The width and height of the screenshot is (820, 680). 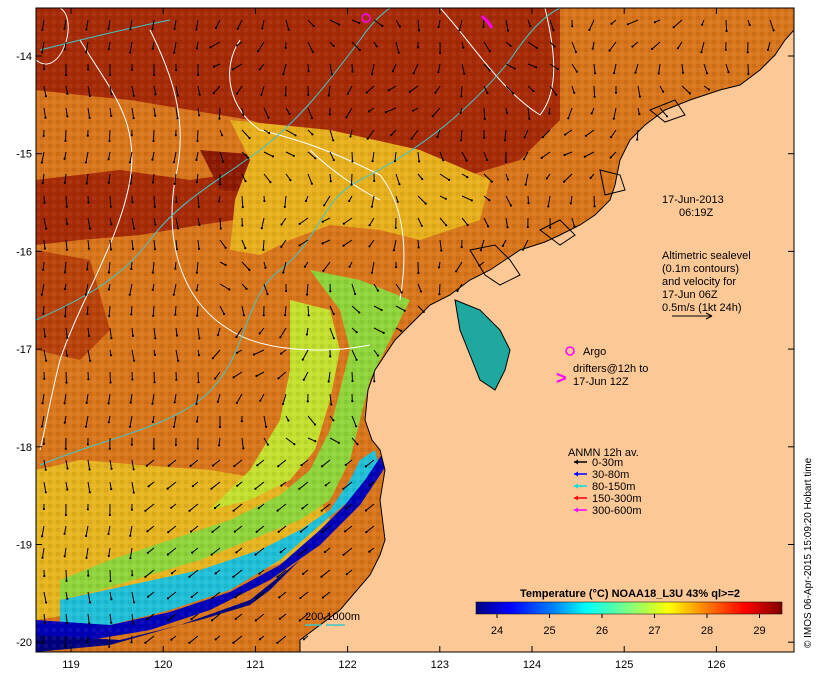 I want to click on altimetry-line-5: 0.5m/s (1kt 24h), so click(x=701, y=308).